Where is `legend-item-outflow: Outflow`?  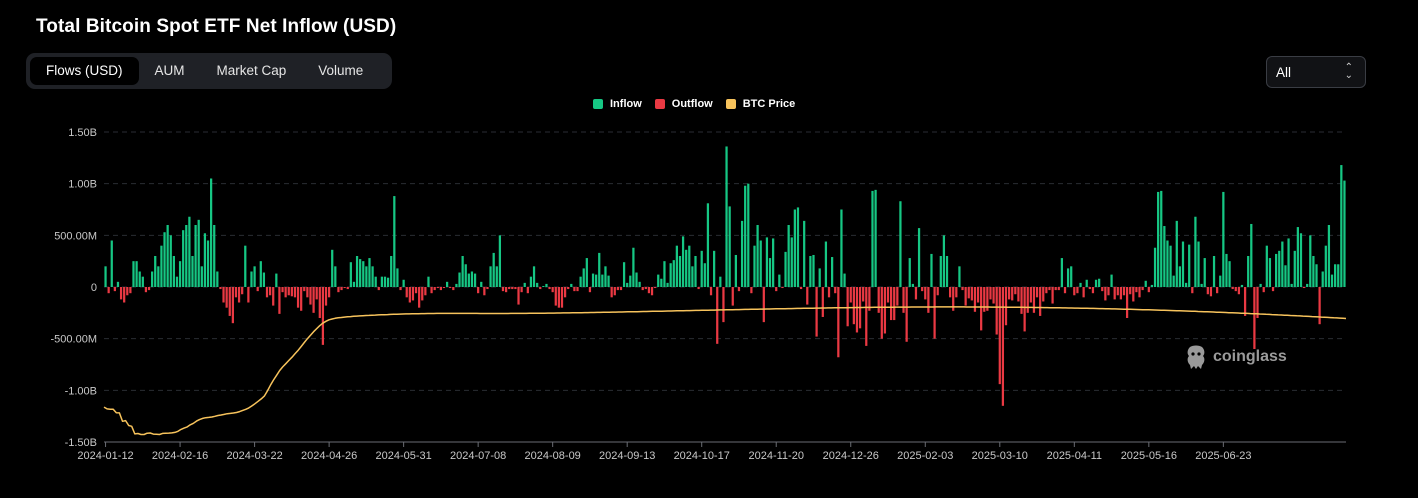
legend-item-outflow: Outflow is located at coordinates (683, 104).